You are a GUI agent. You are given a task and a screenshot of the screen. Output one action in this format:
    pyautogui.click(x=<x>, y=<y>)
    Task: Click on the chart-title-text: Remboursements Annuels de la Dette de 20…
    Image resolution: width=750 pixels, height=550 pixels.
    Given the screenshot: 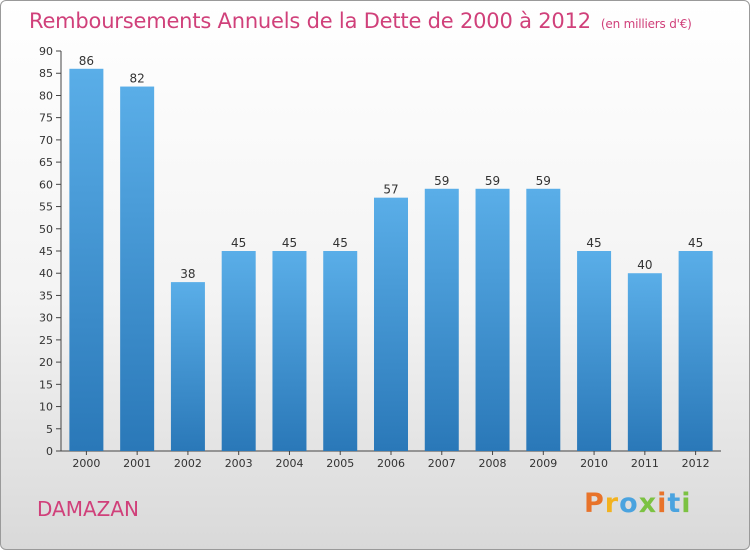 What is the action you would take?
    pyautogui.click(x=310, y=21)
    